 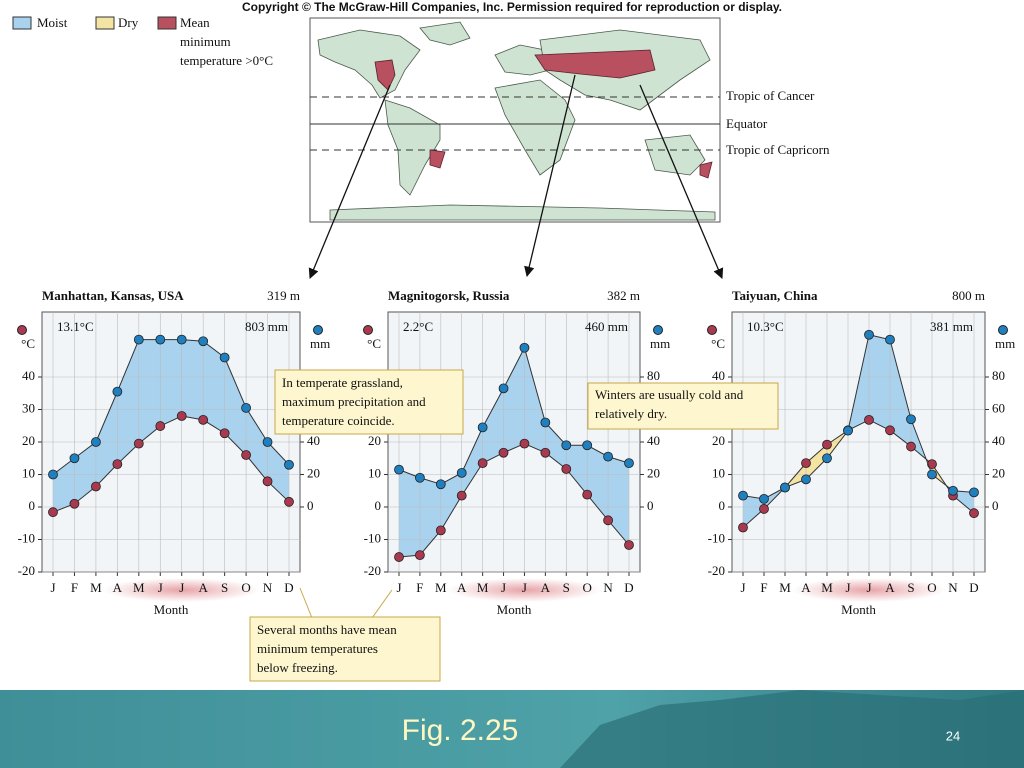 I want to click on arrows, so click(x=516, y=176).